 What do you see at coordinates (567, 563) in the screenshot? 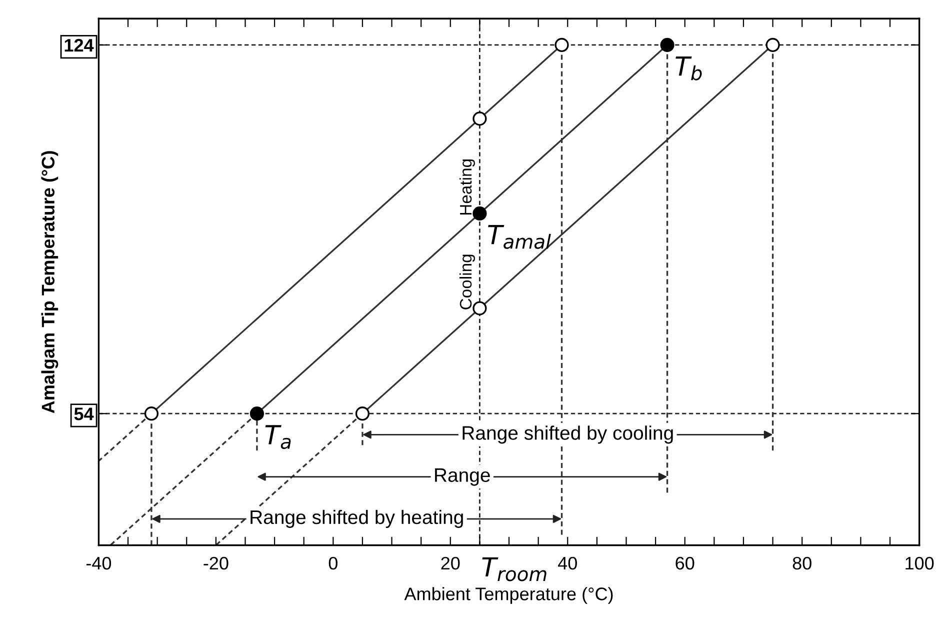
I see `x-tick-label: 40` at bounding box center [567, 563].